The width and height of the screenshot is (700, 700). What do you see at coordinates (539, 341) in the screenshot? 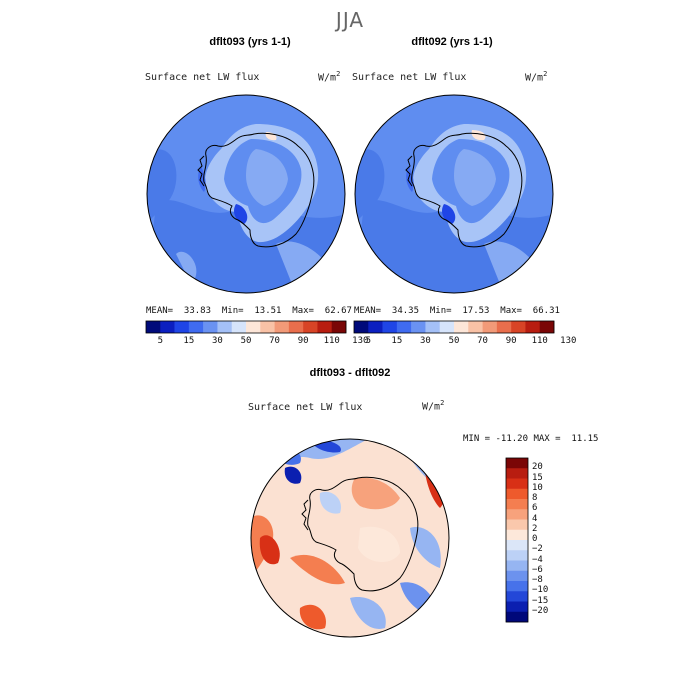
I see `panel-2-colorbar-tick-label: 110` at bounding box center [539, 341].